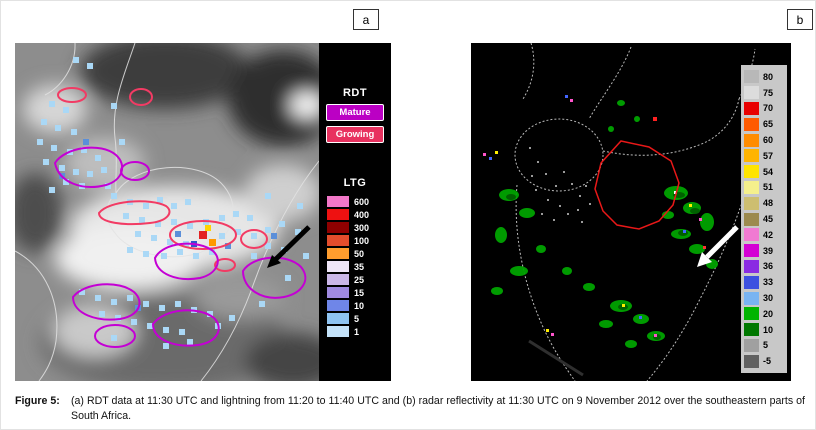 This screenshot has height=430, width=816. I want to click on scale-row: 60, so click(764, 140).